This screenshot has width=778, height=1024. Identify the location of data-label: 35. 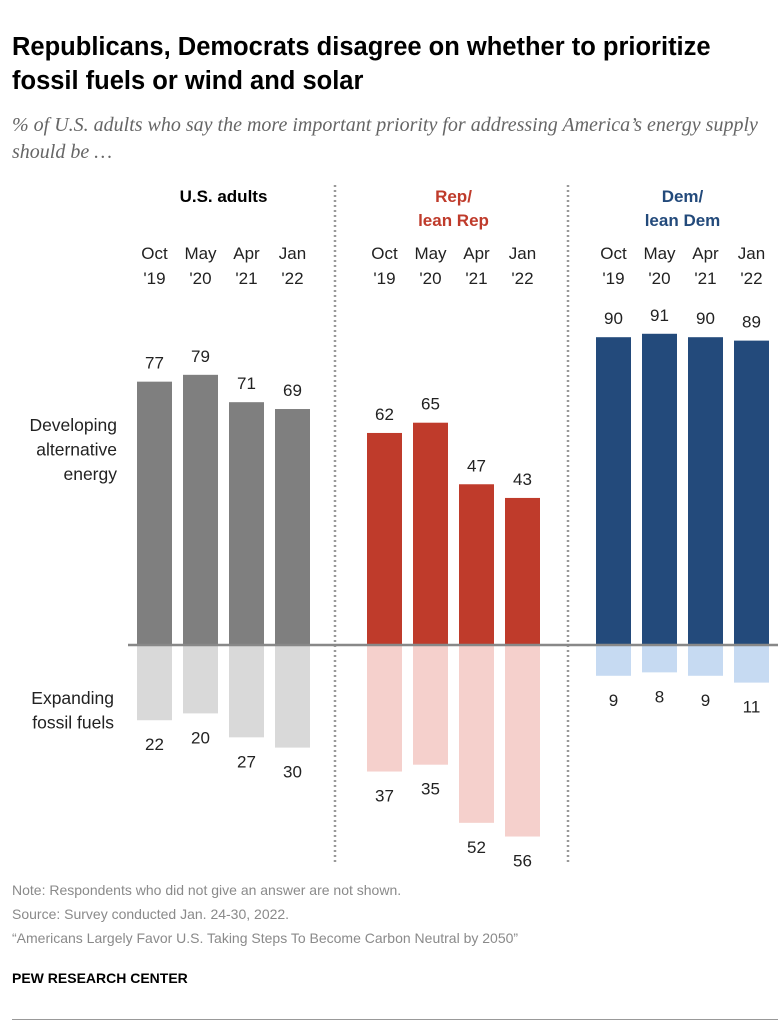
(430, 789).